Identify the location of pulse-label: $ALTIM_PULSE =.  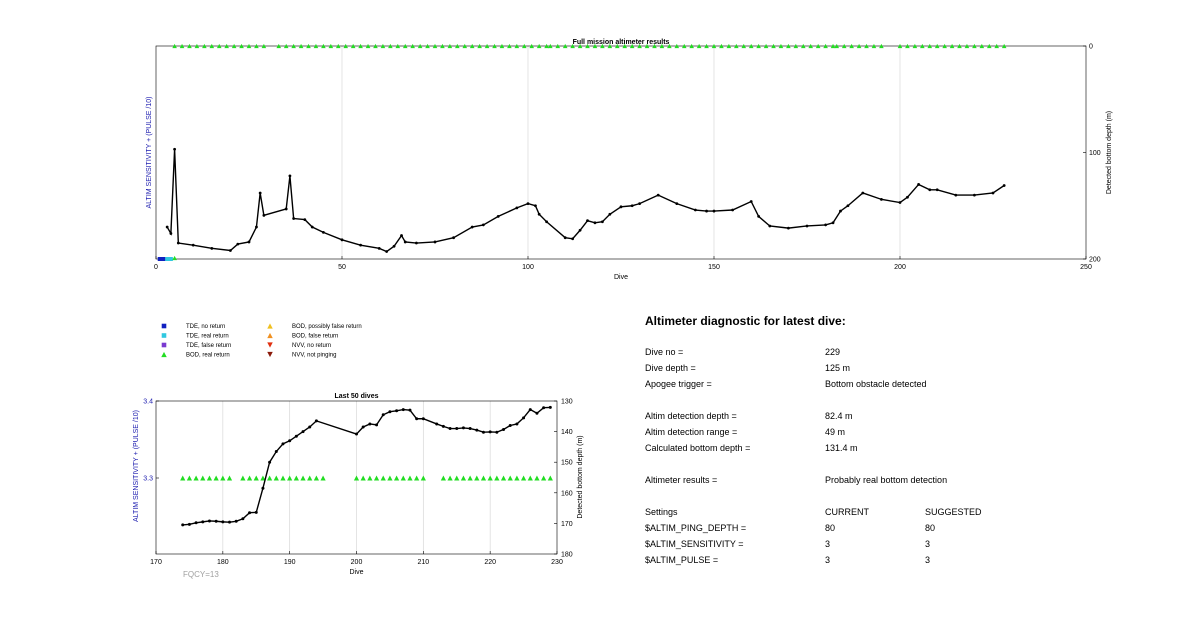
(682, 560).